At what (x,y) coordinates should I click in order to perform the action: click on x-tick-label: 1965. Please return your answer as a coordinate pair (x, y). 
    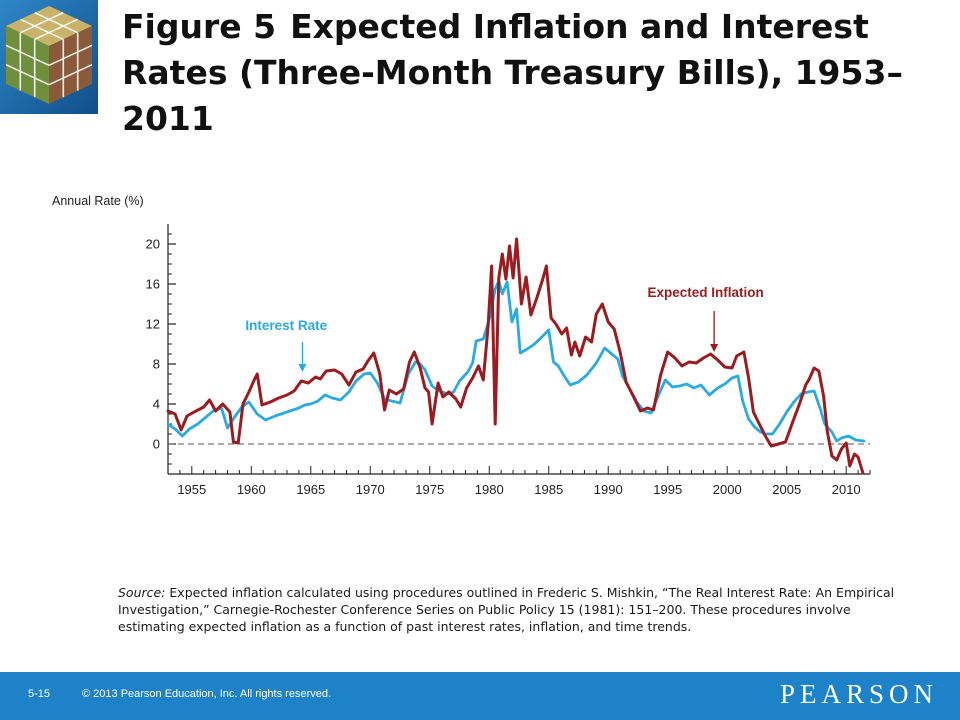
    Looking at the image, I should click on (310, 489).